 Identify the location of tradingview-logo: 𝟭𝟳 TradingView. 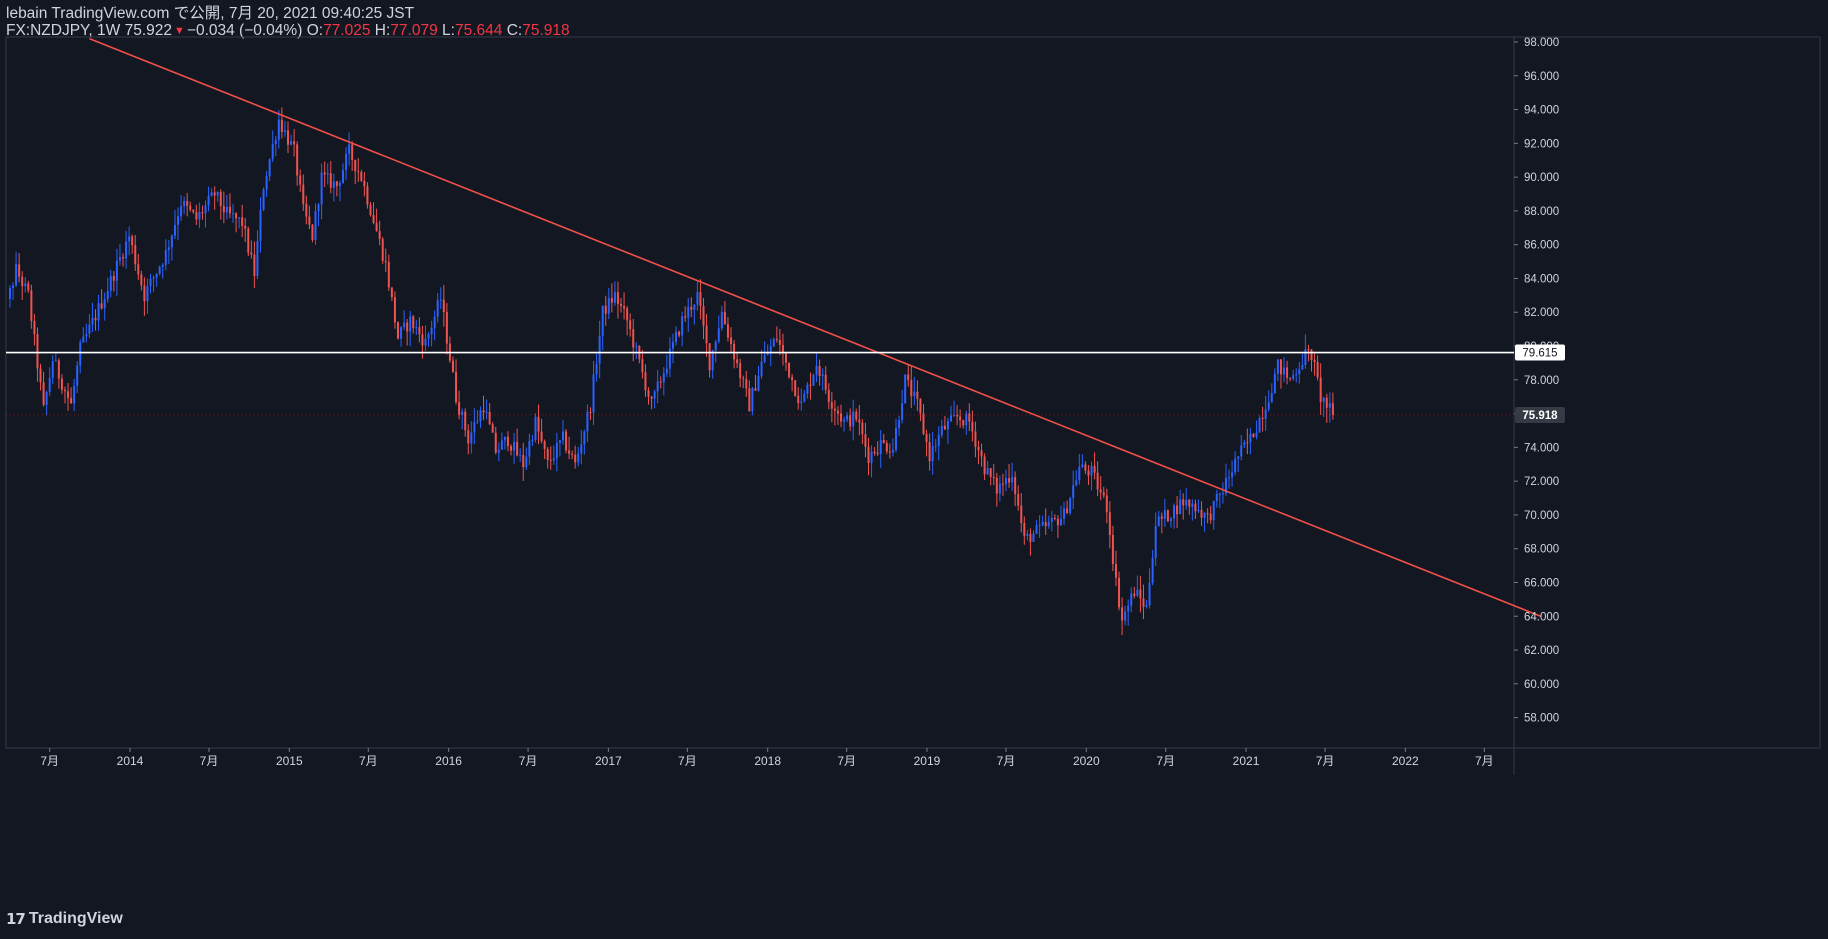
(64, 919).